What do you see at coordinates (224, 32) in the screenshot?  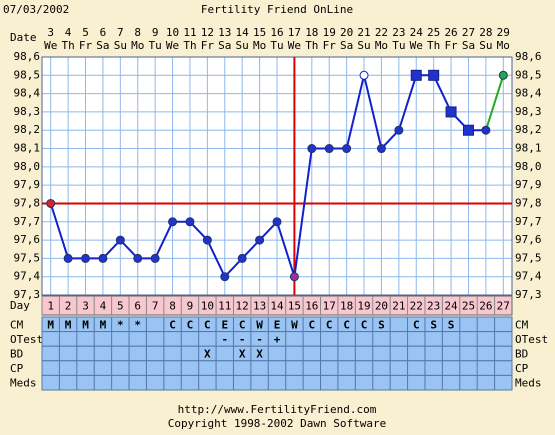 I see `date-number: 13` at bounding box center [224, 32].